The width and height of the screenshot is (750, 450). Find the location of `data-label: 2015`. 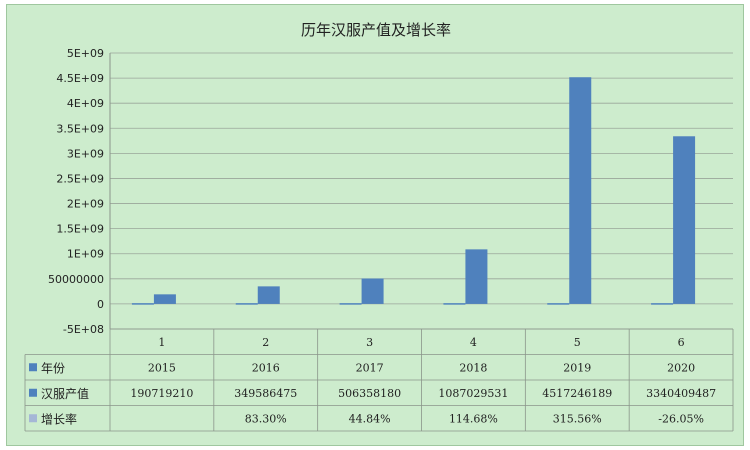

data-label: 2015 is located at coordinates (162, 367).